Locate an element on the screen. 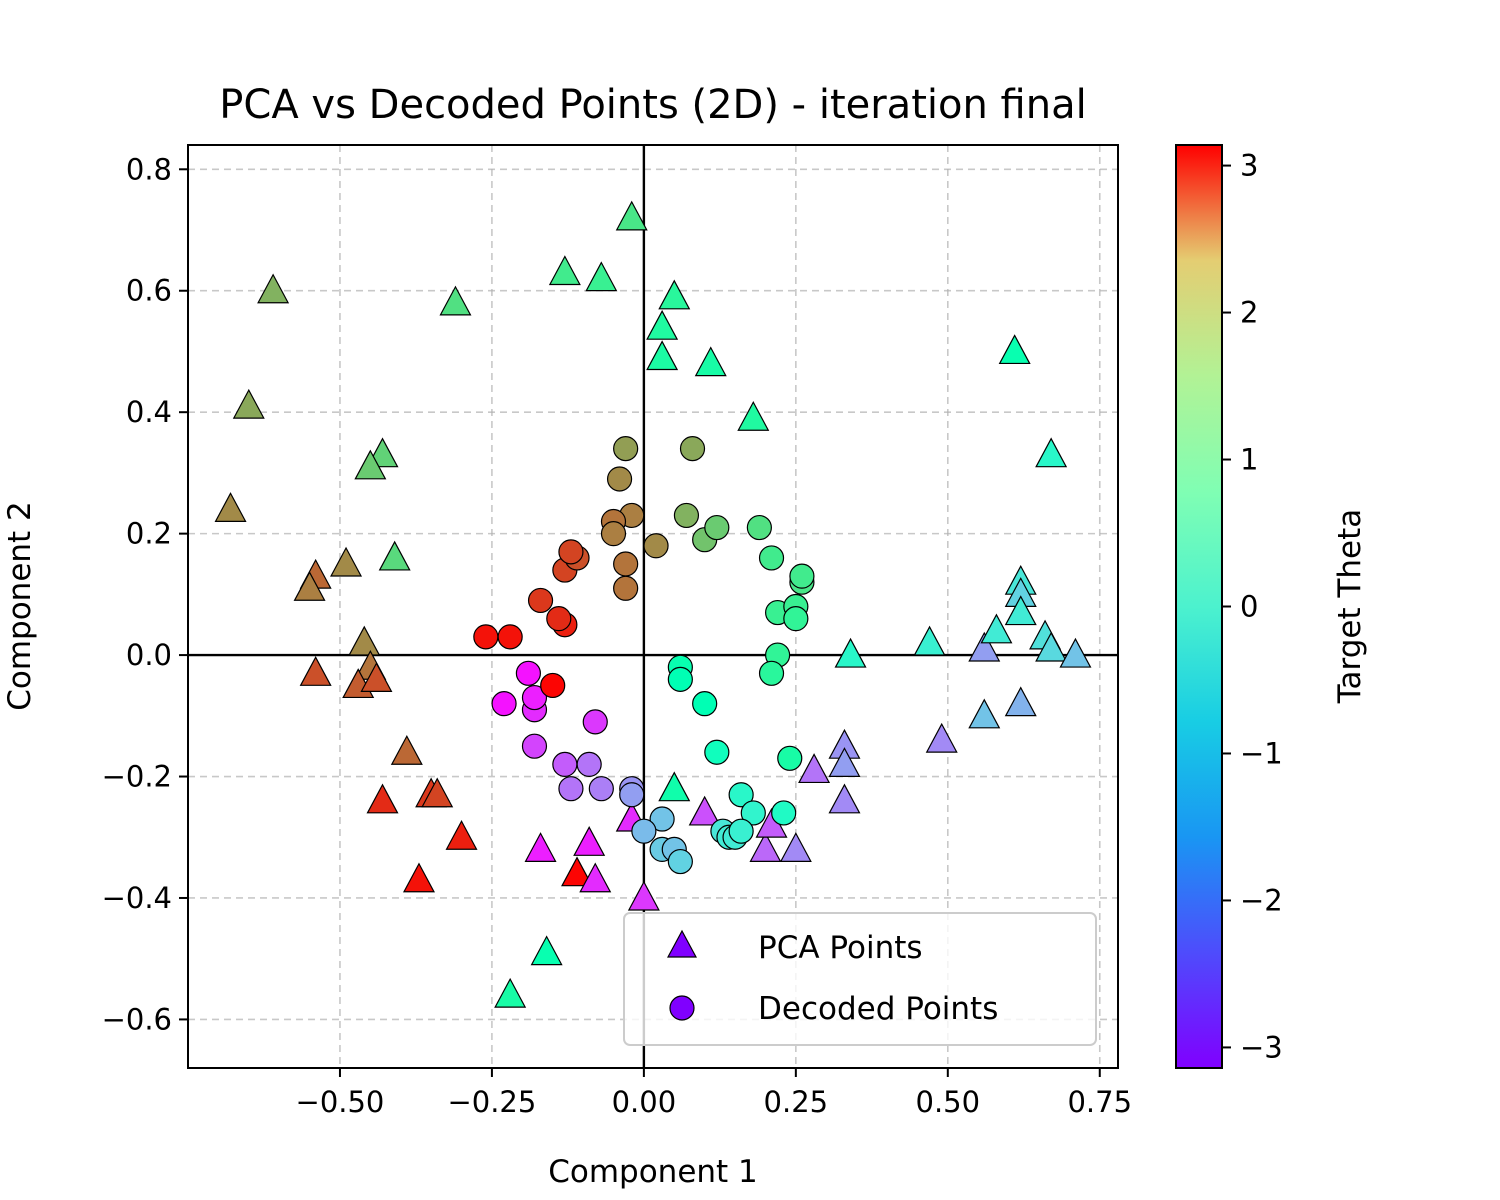 The image size is (1500, 1200). y-tick-label: 0.0 is located at coordinates (149, 655).